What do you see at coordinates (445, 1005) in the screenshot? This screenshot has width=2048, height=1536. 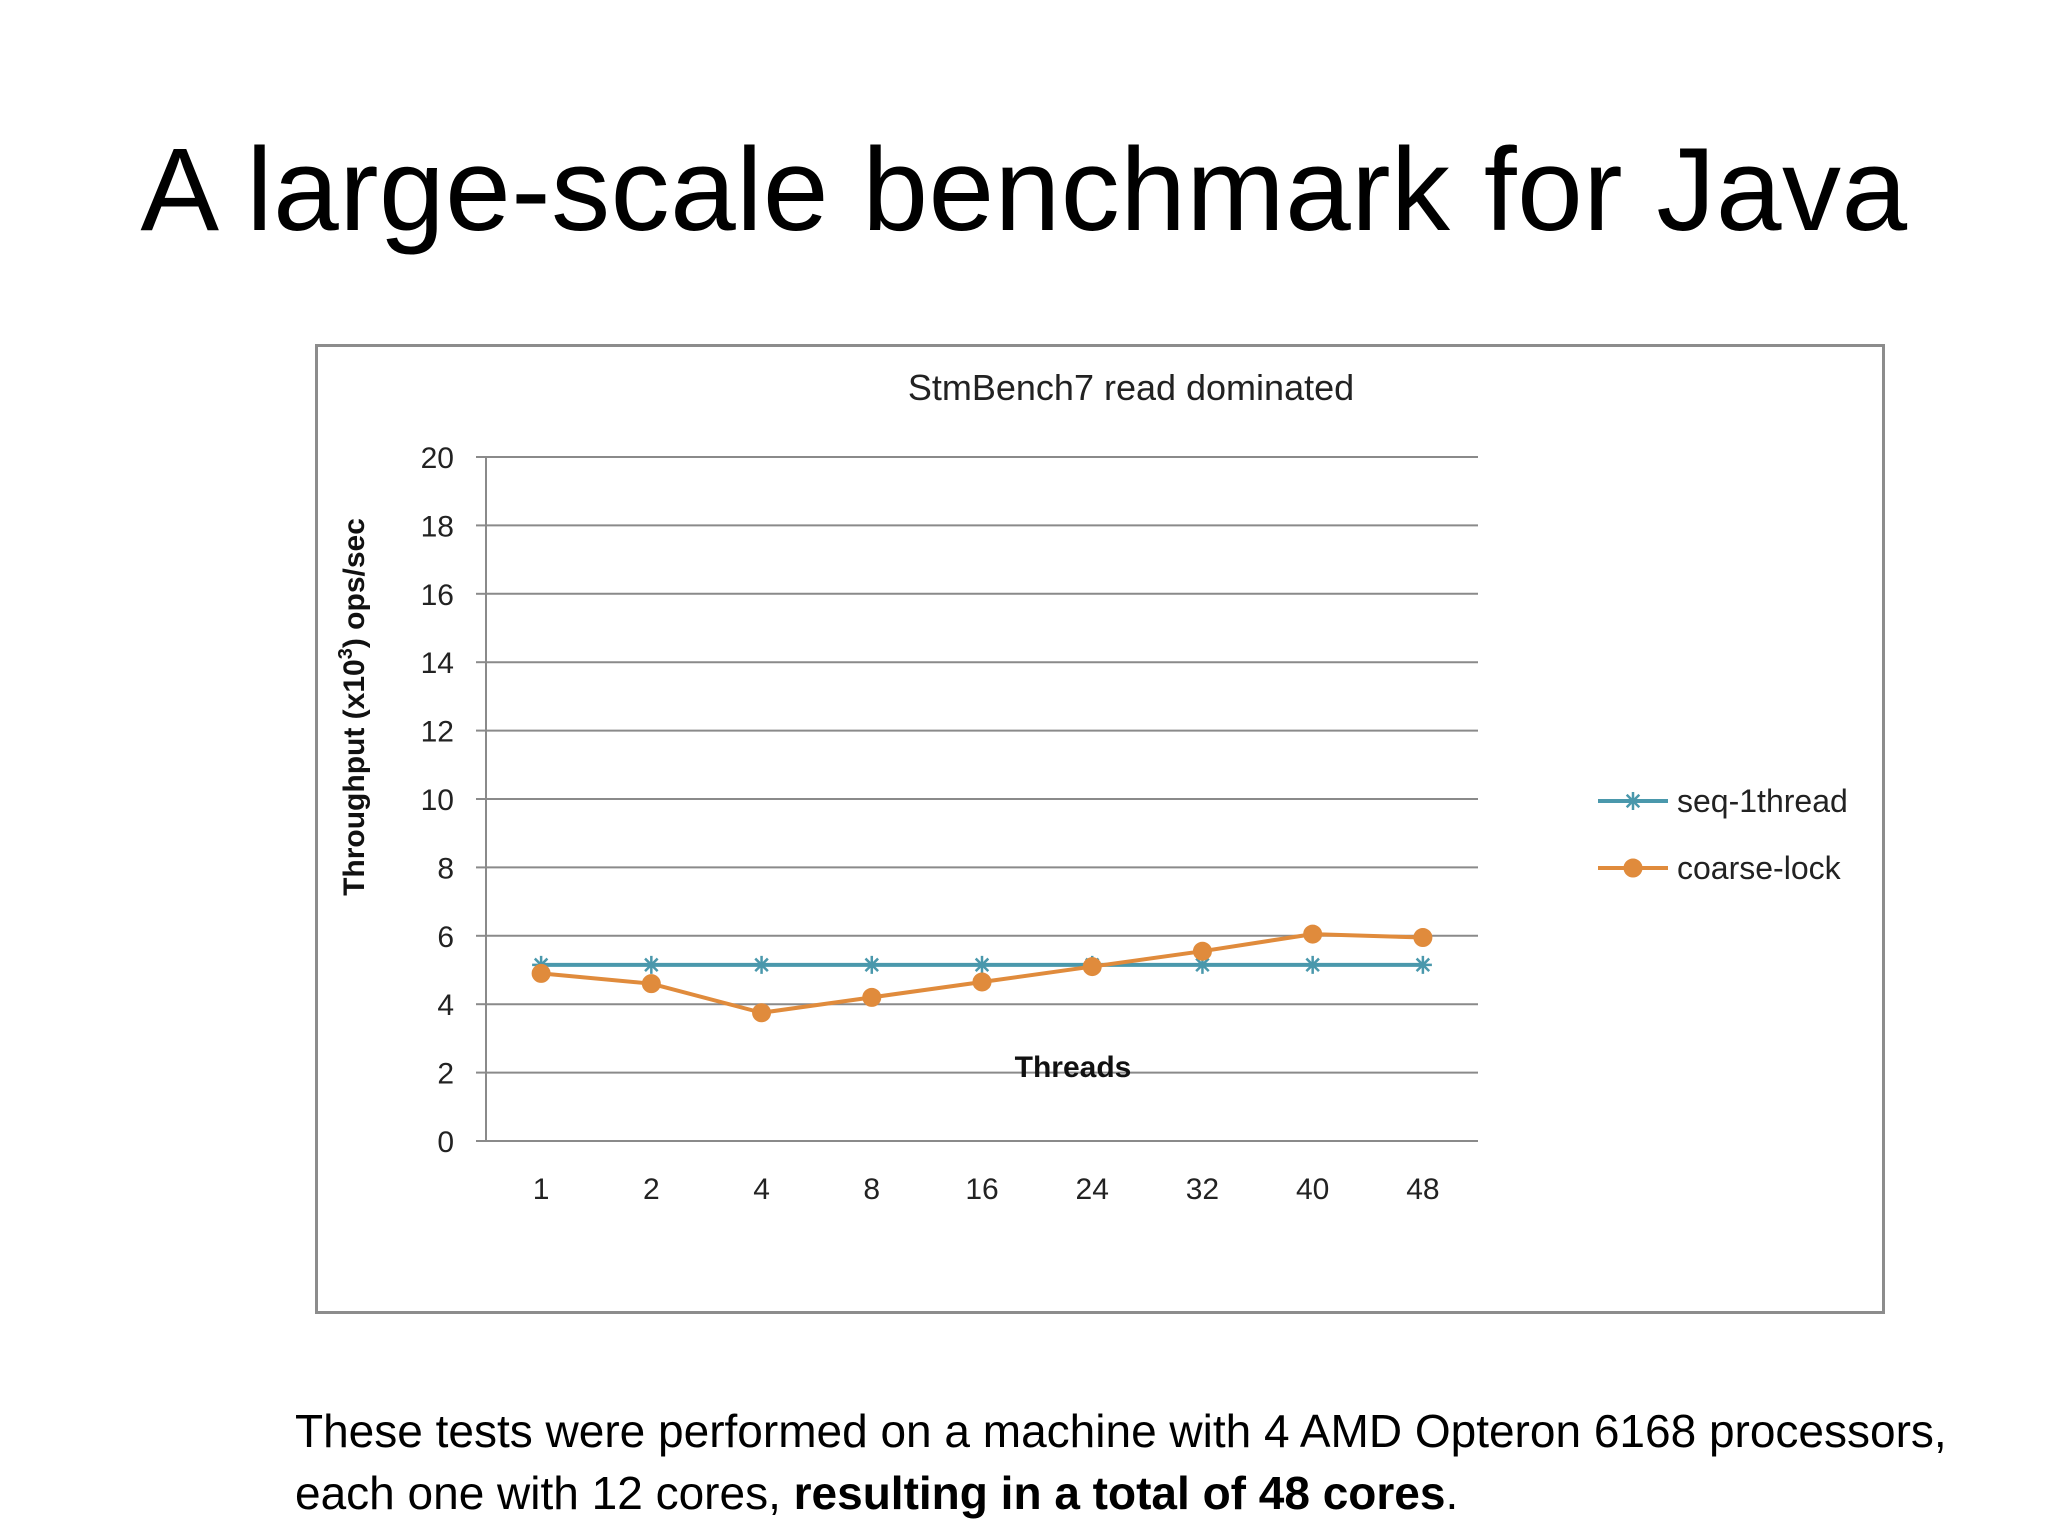 I see `y-tick-label: 4` at bounding box center [445, 1005].